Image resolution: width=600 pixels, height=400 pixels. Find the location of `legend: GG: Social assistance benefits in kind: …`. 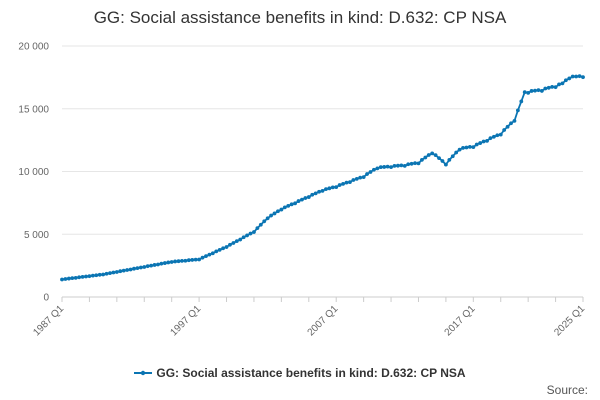

legend: GG: Social assistance benefits in kind: … is located at coordinates (300, 372).